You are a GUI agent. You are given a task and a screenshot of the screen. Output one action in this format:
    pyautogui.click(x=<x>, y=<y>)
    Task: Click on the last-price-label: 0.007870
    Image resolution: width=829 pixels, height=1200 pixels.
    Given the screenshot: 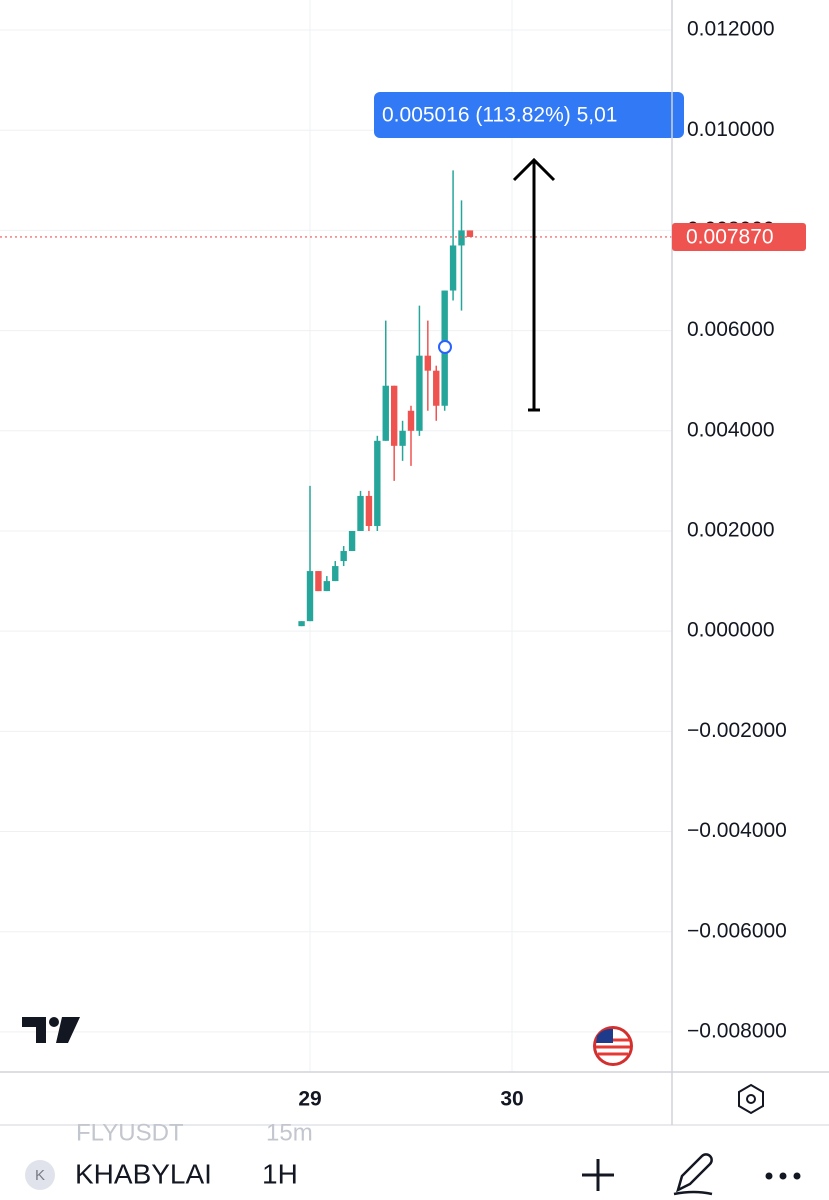 What is the action you would take?
    pyautogui.click(x=730, y=236)
    